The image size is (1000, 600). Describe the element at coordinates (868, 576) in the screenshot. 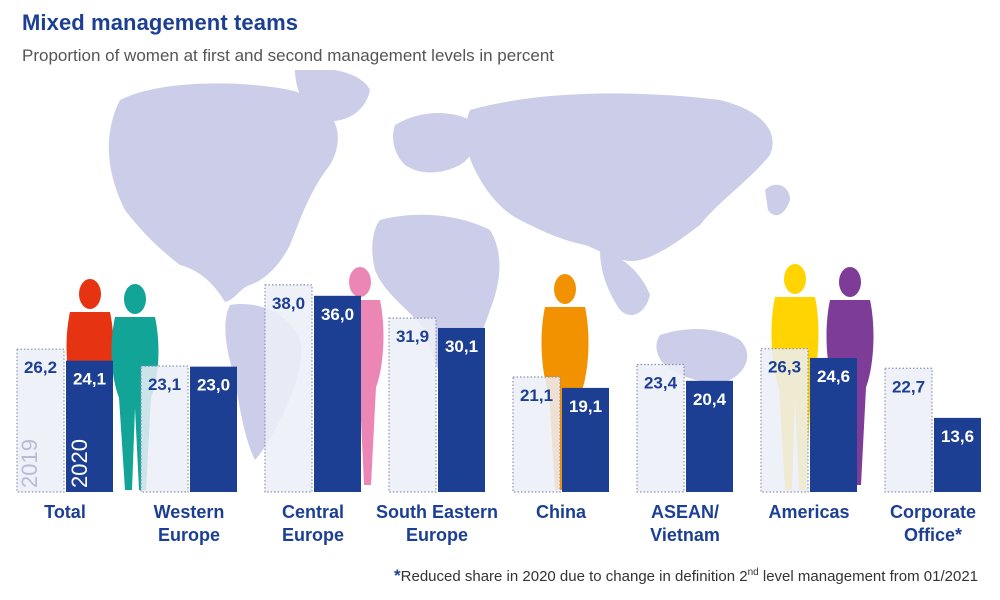

I see `footnote-text-after: level management from 01/2021` at that location.